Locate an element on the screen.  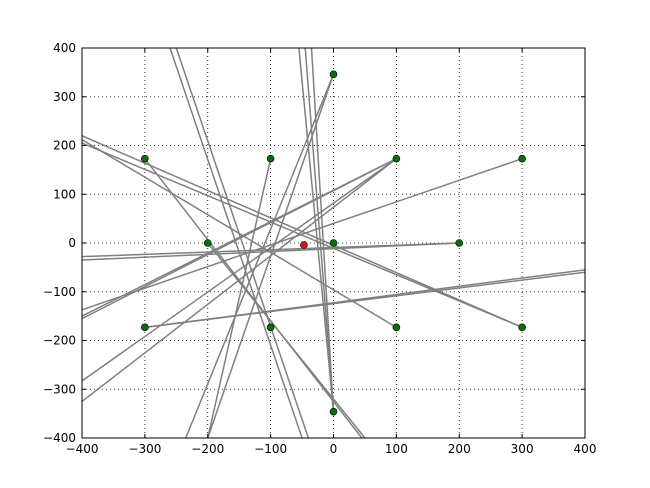
x-tick-label: −100 is located at coordinates (270, 449).